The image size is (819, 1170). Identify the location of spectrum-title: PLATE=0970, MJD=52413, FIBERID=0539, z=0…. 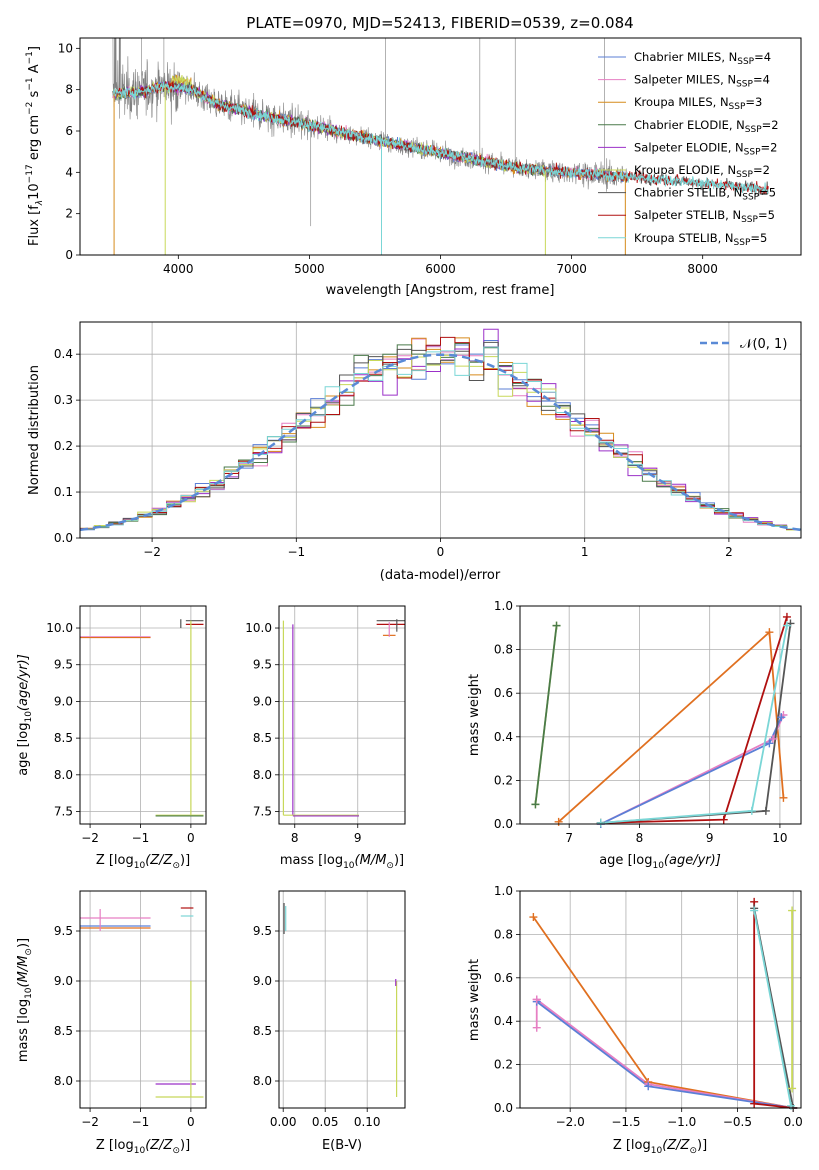
(439, 23).